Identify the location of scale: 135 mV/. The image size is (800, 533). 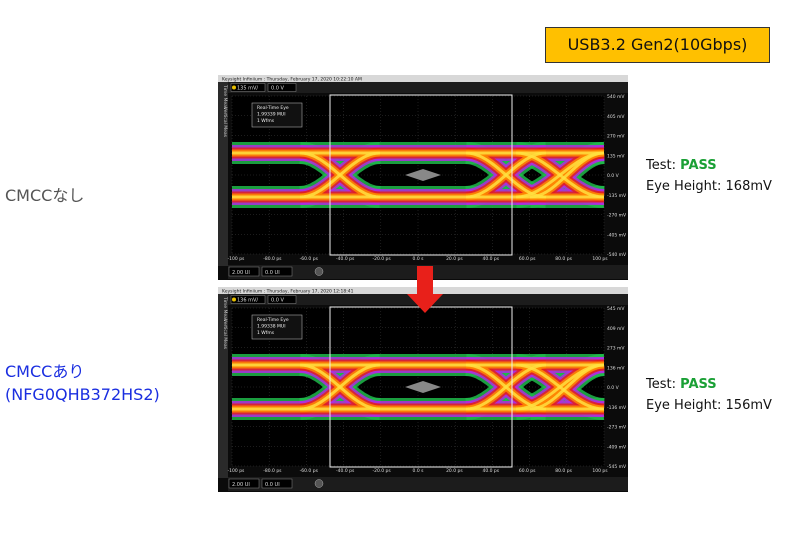
(247, 89).